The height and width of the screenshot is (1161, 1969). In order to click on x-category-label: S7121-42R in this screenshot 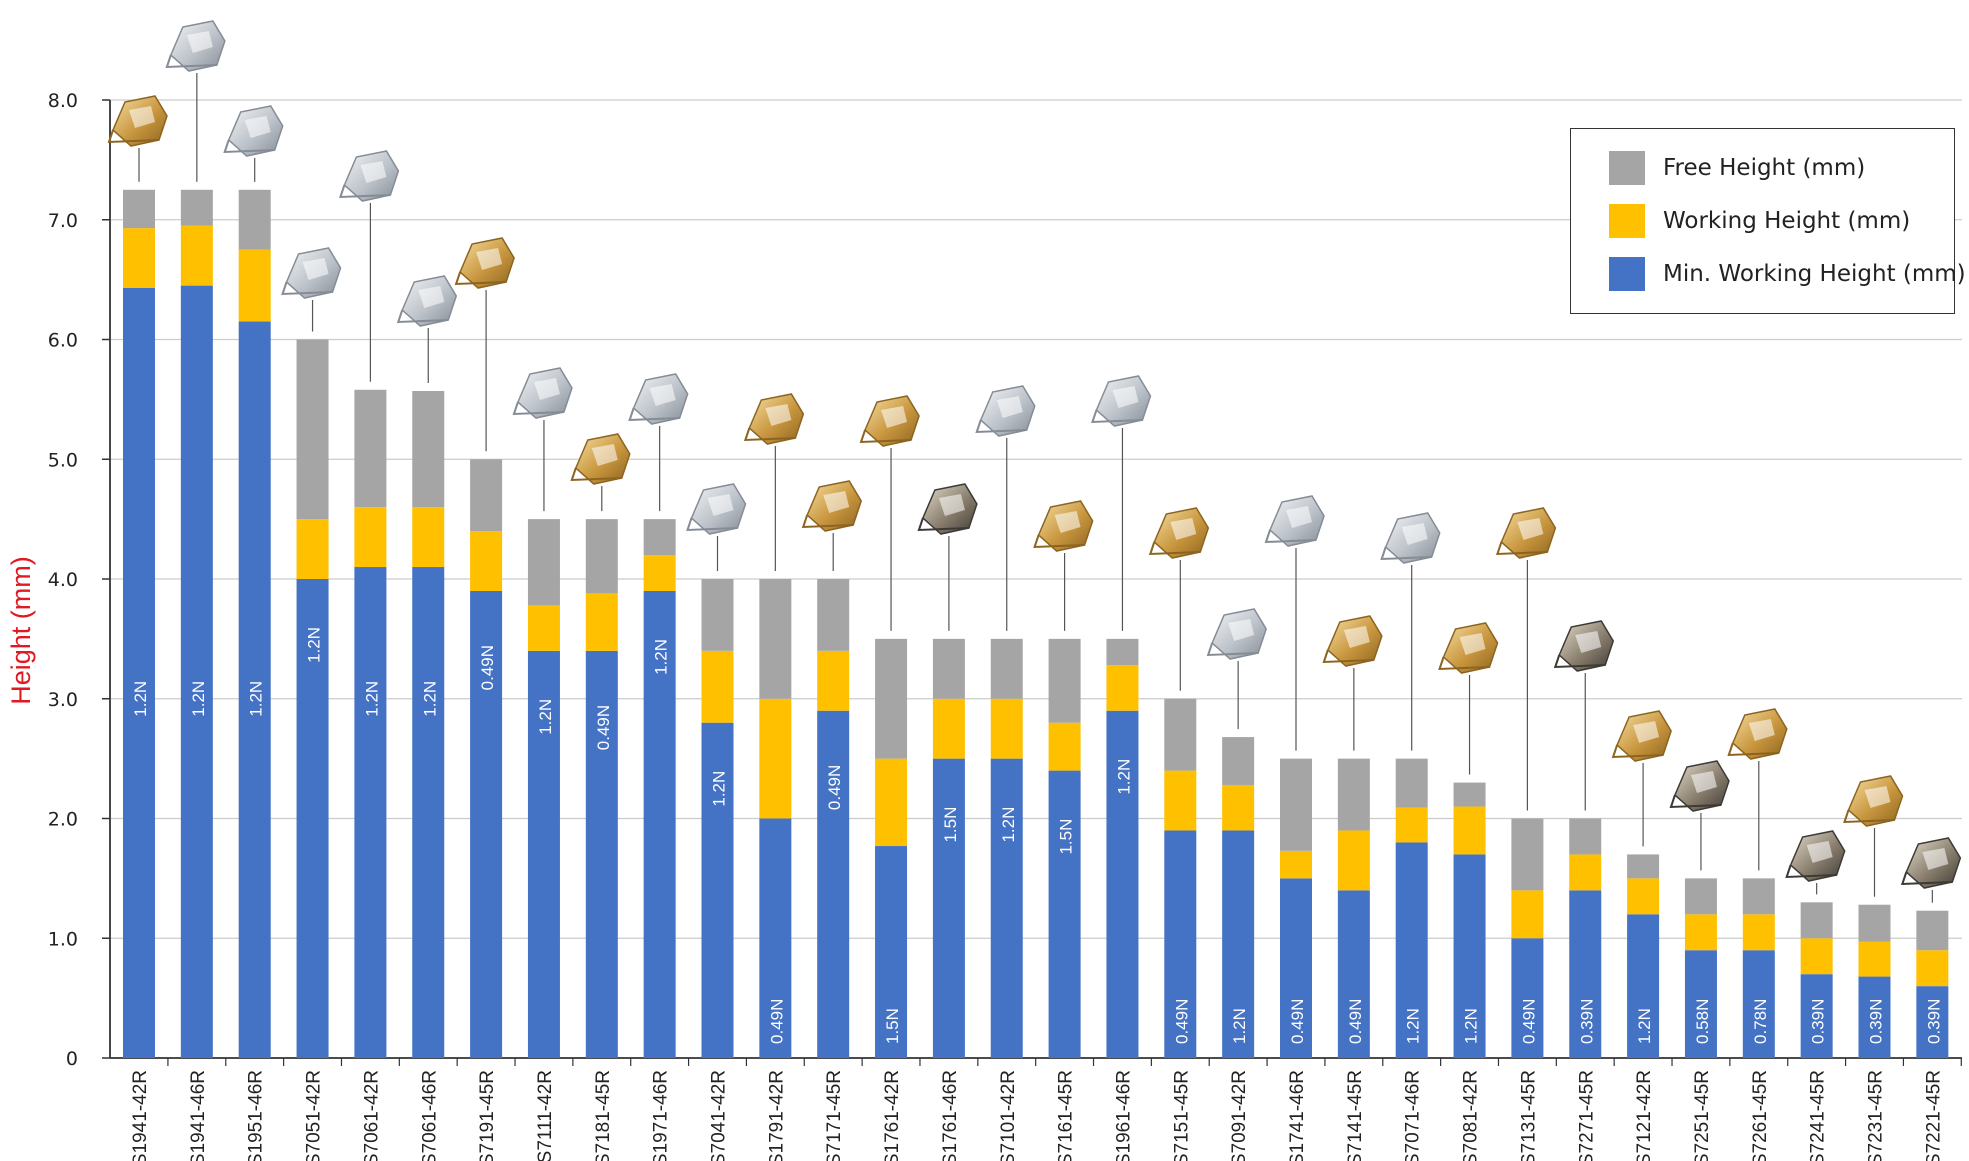, I will do `click(1644, 1115)`.